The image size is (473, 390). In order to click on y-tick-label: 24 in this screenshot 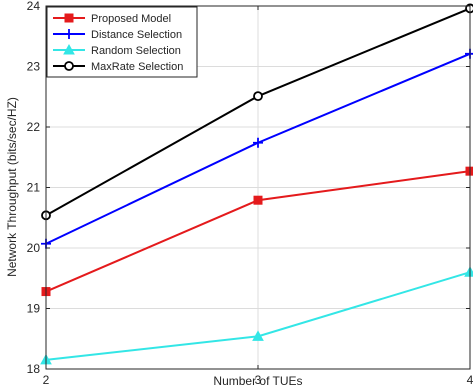, I will do `click(34, 6)`.